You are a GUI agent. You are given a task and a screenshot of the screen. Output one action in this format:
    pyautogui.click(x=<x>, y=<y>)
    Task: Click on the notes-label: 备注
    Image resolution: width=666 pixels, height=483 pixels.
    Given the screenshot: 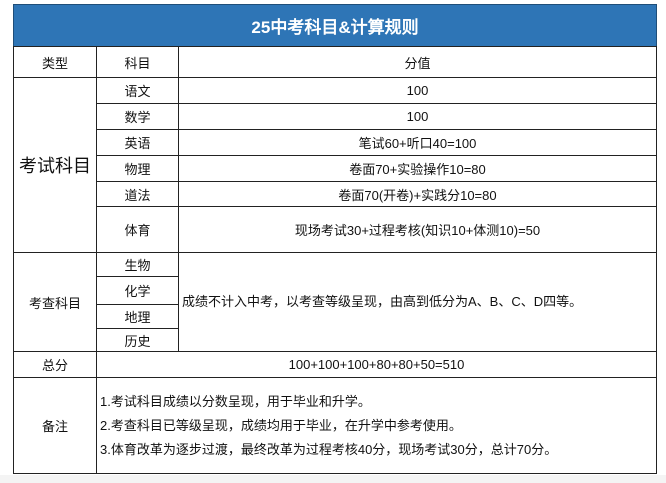 What is the action you would take?
    pyautogui.click(x=55, y=425)
    